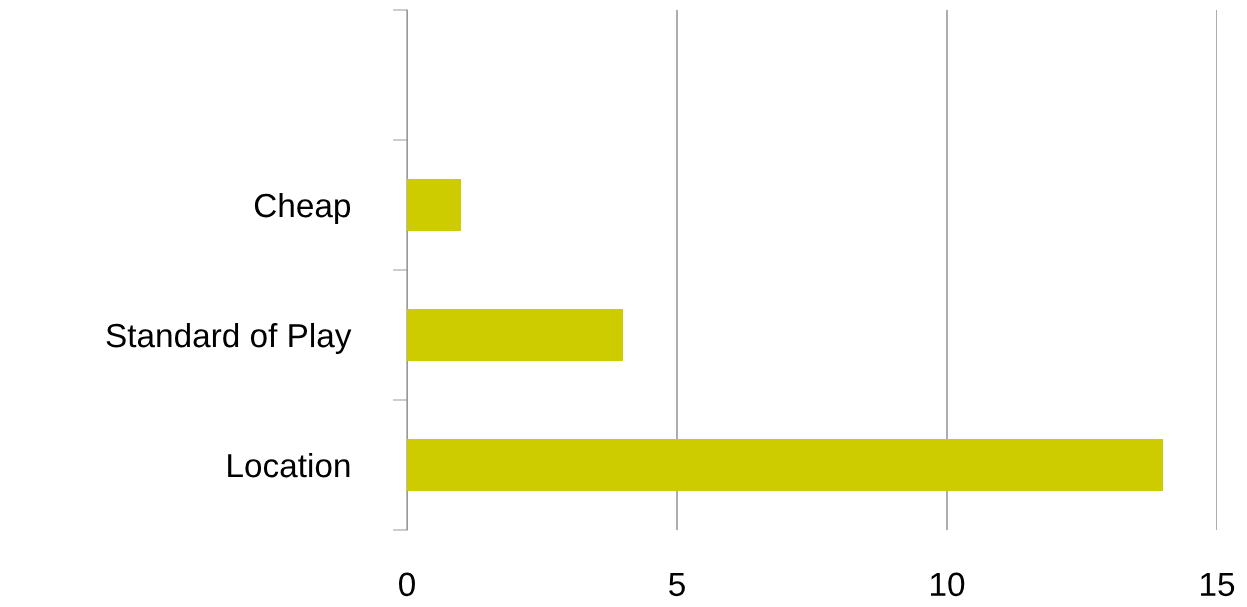  Describe the element at coordinates (407, 584) in the screenshot. I see `x-tick-label: 0` at that location.